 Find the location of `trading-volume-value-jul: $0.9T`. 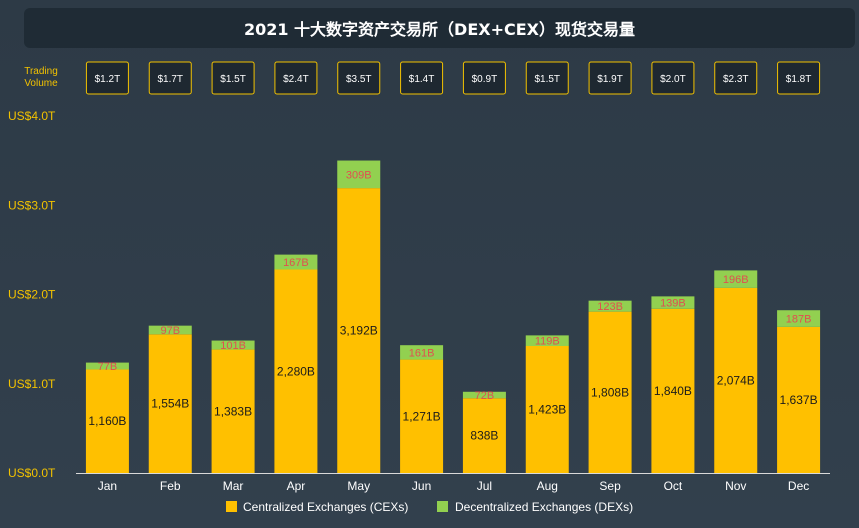

trading-volume-value-jul: $0.9T is located at coordinates (485, 79).